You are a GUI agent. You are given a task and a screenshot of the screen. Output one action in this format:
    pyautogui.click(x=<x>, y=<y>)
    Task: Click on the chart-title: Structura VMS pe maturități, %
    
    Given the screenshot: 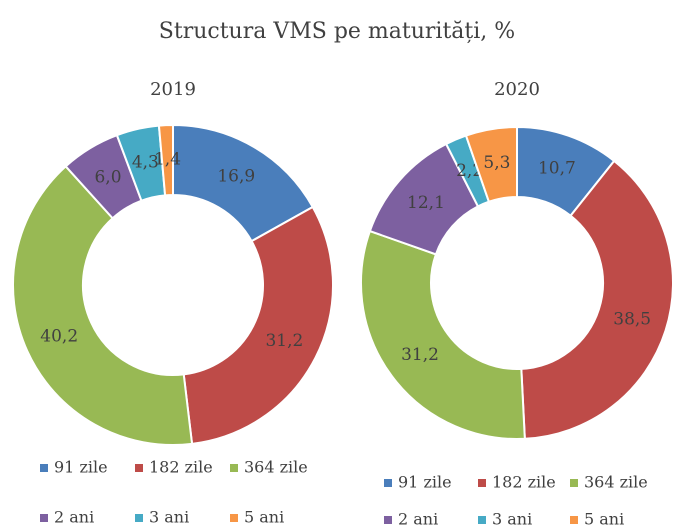 What is the action you would take?
    pyautogui.click(x=337, y=31)
    